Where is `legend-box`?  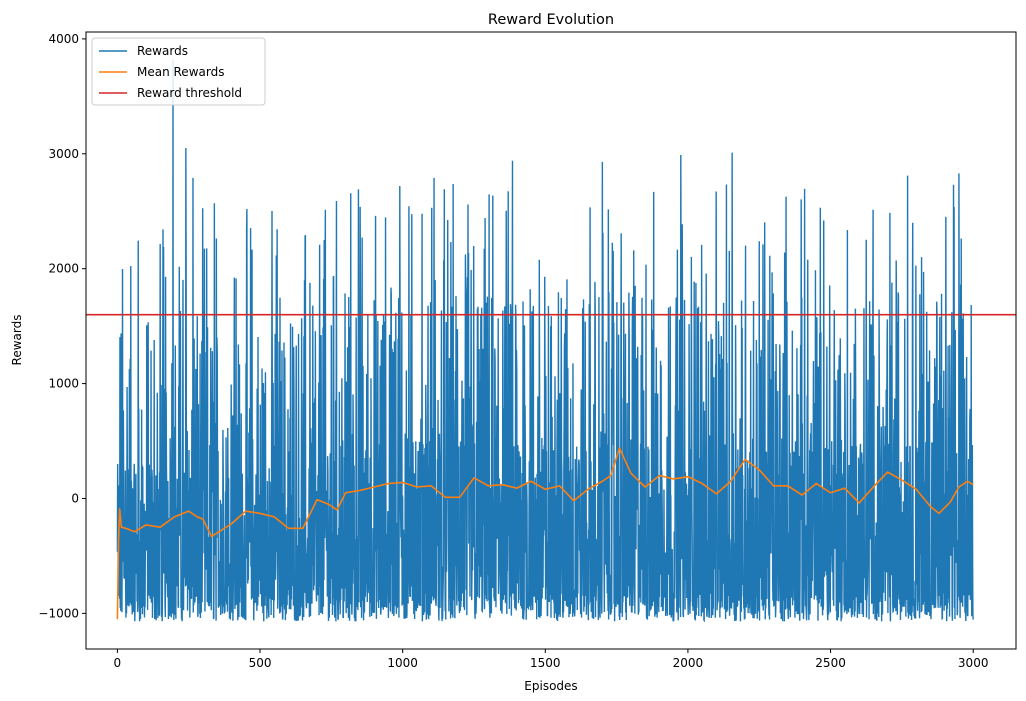 legend-box is located at coordinates (178, 71).